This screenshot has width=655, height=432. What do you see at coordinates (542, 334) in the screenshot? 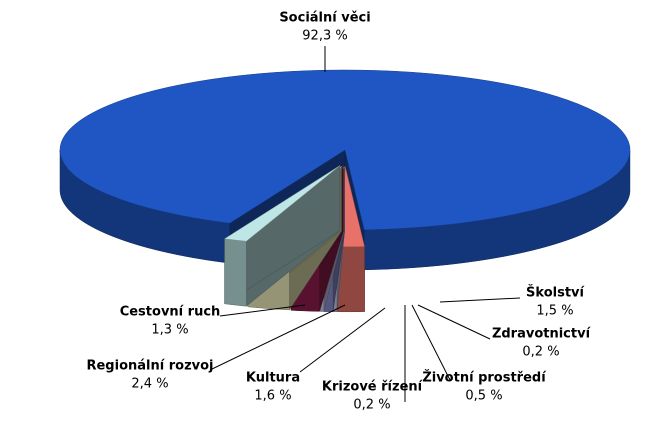
I see `slice-label: Zdravotnictví` at bounding box center [542, 334].